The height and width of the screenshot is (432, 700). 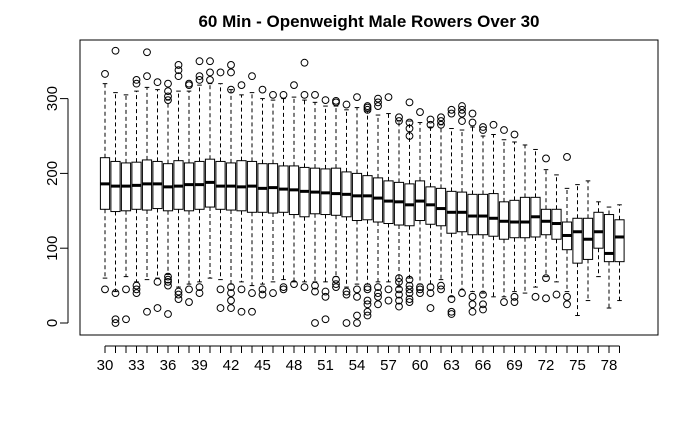 I want to click on x-tick-label: 39, so click(x=199, y=365).